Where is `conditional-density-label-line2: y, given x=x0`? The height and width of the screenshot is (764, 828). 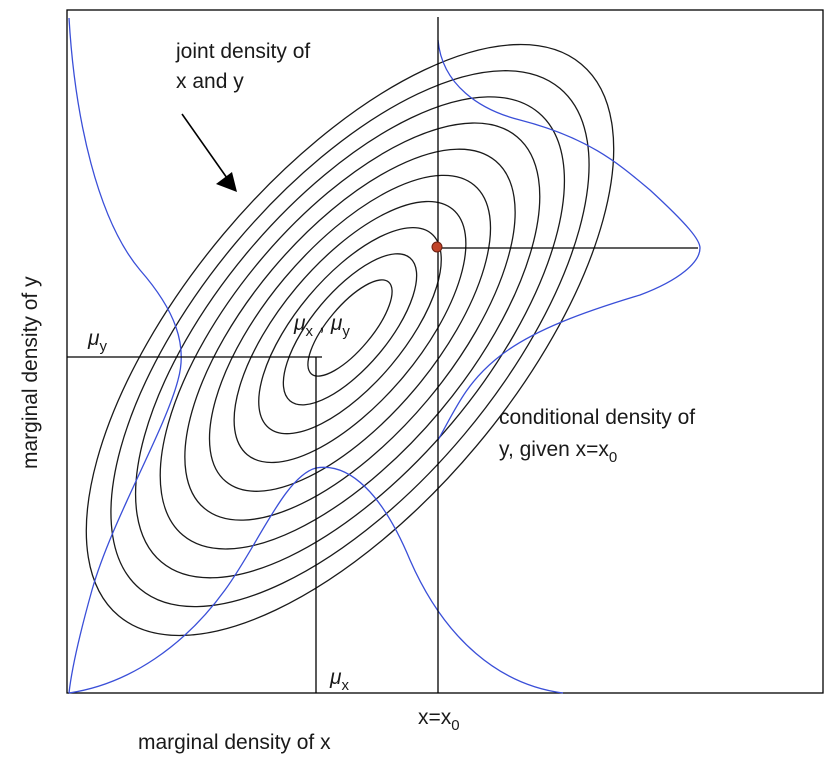
conditional-density-label-line2: y, given x=x0 is located at coordinates (558, 452).